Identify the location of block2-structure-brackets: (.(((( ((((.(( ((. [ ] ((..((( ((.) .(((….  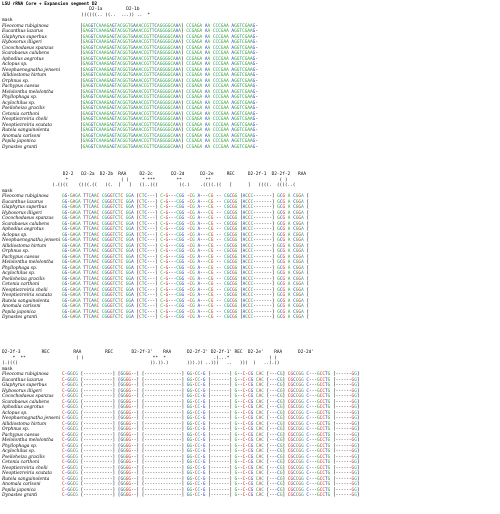
(149, 185).